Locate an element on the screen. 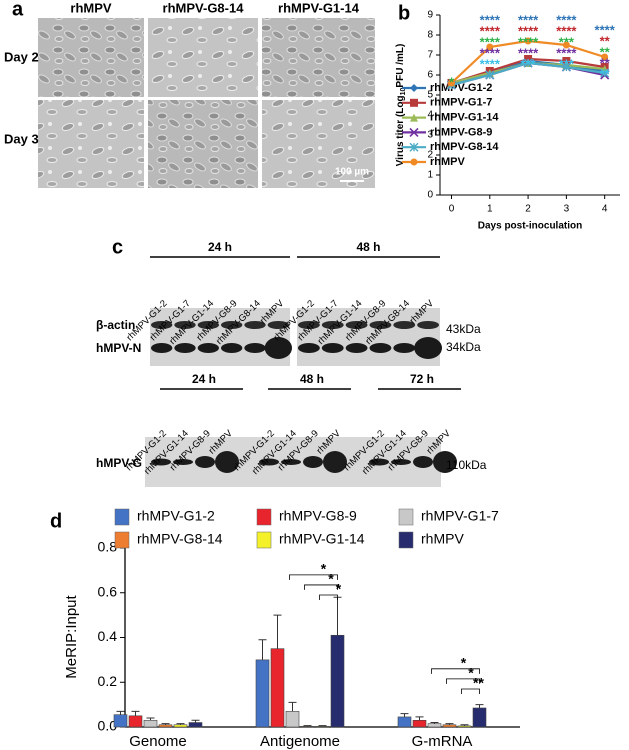 The image size is (629, 750). panel-label: a is located at coordinates (18, 10).